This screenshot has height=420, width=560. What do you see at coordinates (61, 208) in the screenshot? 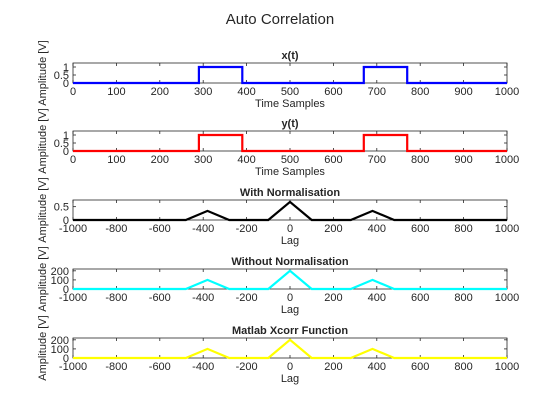
I see `y-tick-label: 0.5` at bounding box center [61, 208].